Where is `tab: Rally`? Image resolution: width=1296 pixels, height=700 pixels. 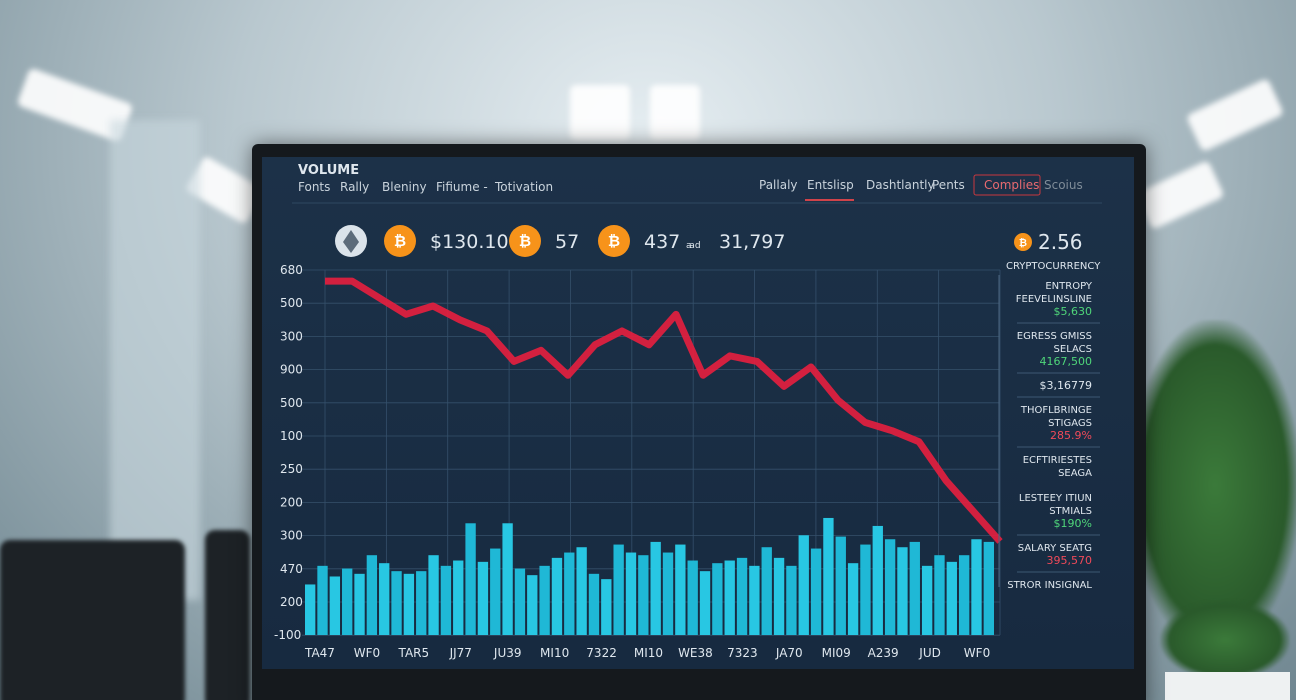 tab: Rally is located at coordinates (354, 187).